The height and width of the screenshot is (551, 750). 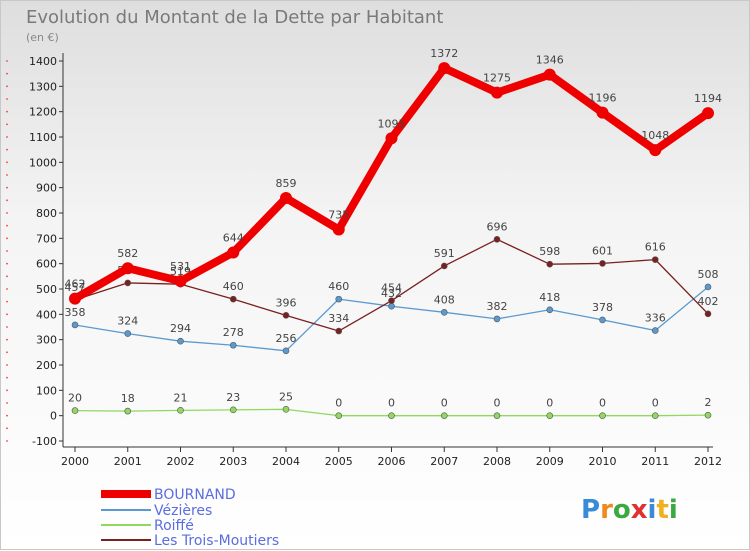 I want to click on data-label: 735, so click(x=338, y=214).